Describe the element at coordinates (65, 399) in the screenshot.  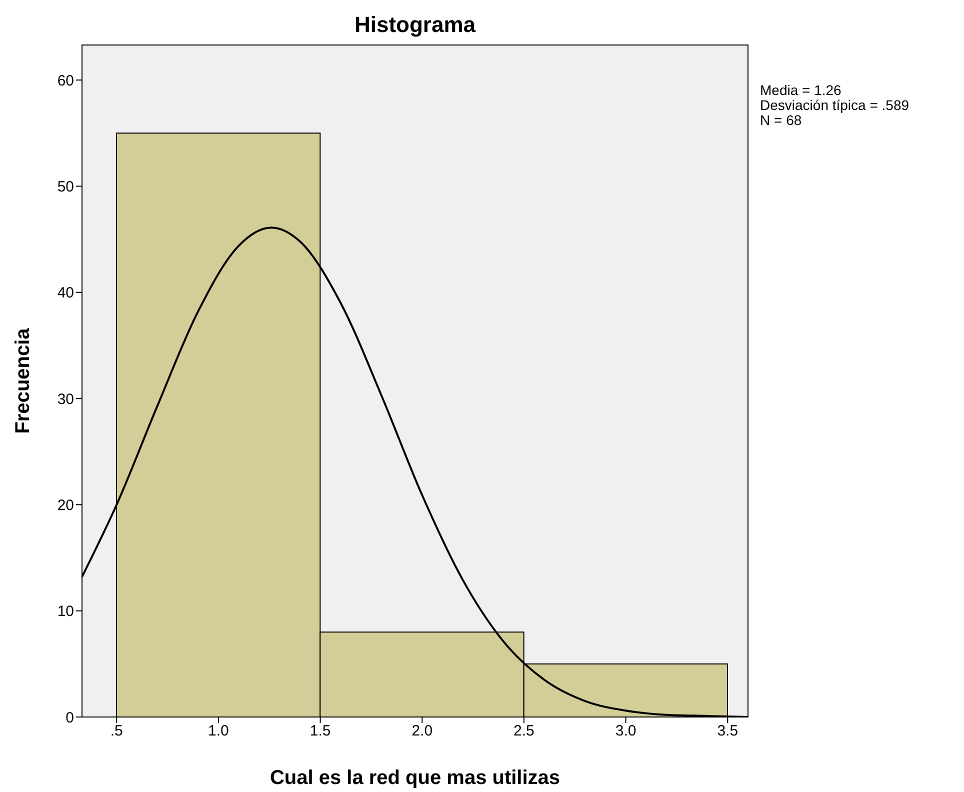
I see `y-tick-label: 30` at that location.